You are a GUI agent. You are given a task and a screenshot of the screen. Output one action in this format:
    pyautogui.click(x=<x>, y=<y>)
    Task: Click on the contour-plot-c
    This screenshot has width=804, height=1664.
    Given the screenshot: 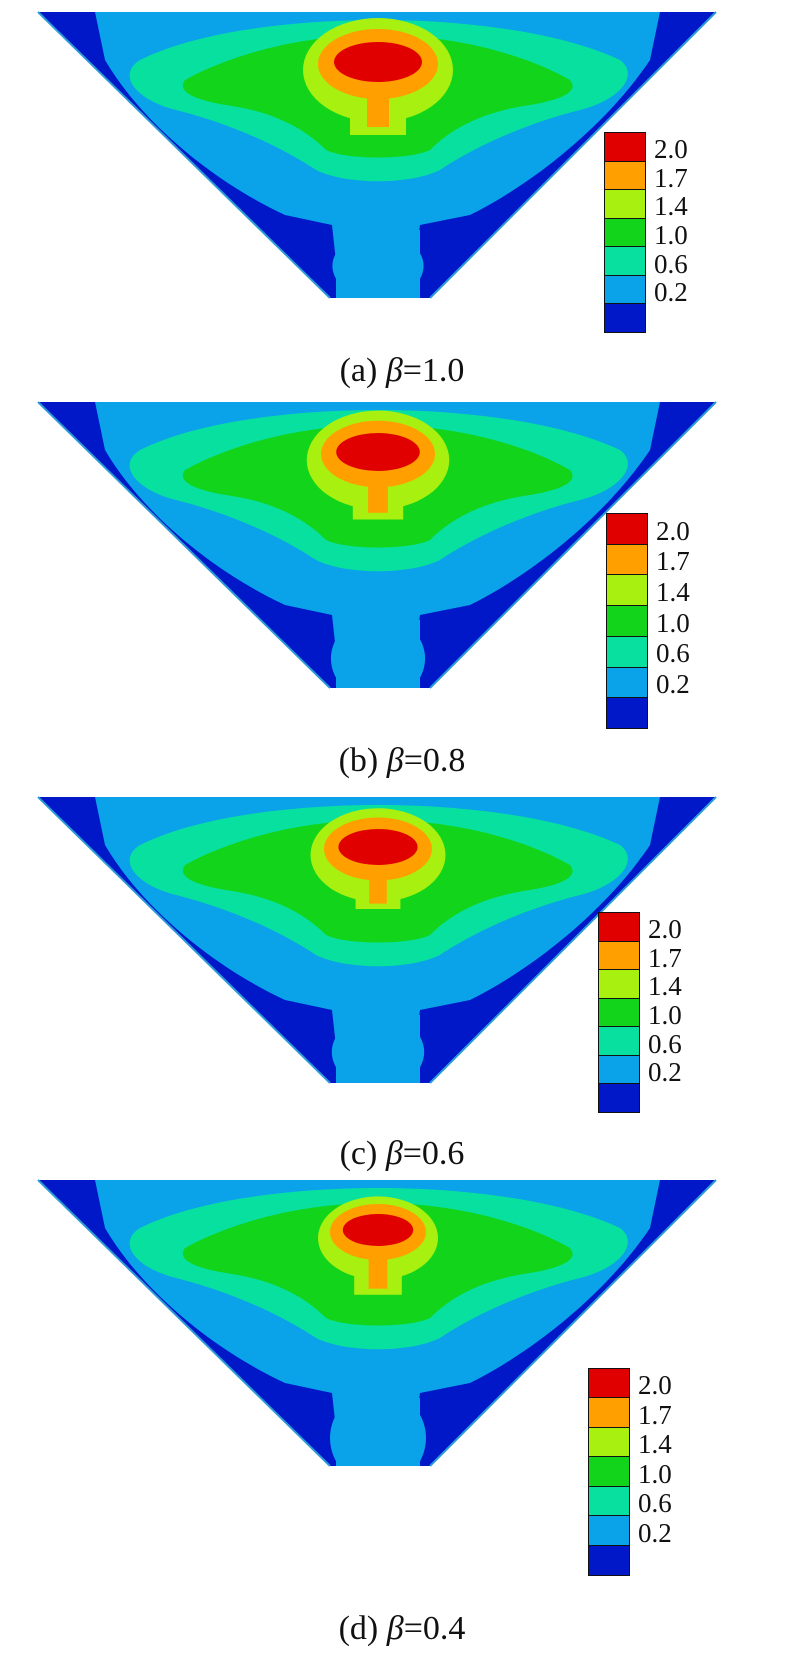 What is the action you would take?
    pyautogui.click(x=377, y=940)
    